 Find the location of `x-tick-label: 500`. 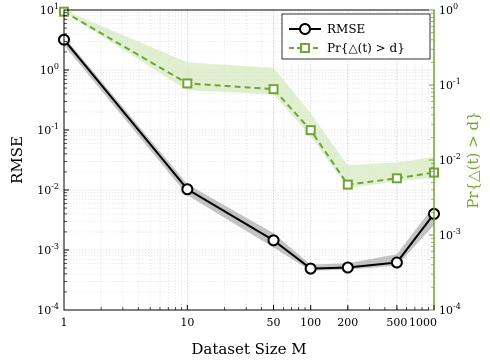

x-tick-label: 500 is located at coordinates (396, 322).